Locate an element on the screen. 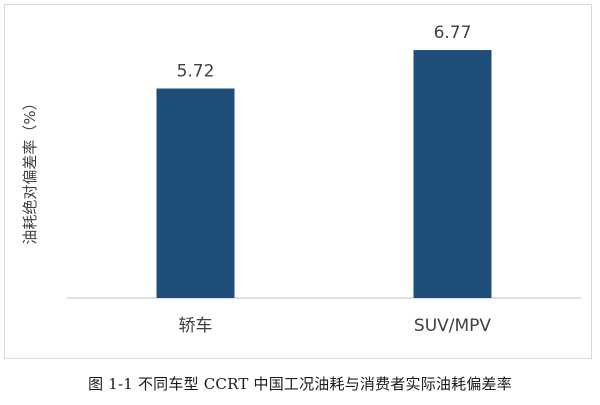 This screenshot has width=600, height=405. data-label-0: 5.72 is located at coordinates (196, 72).